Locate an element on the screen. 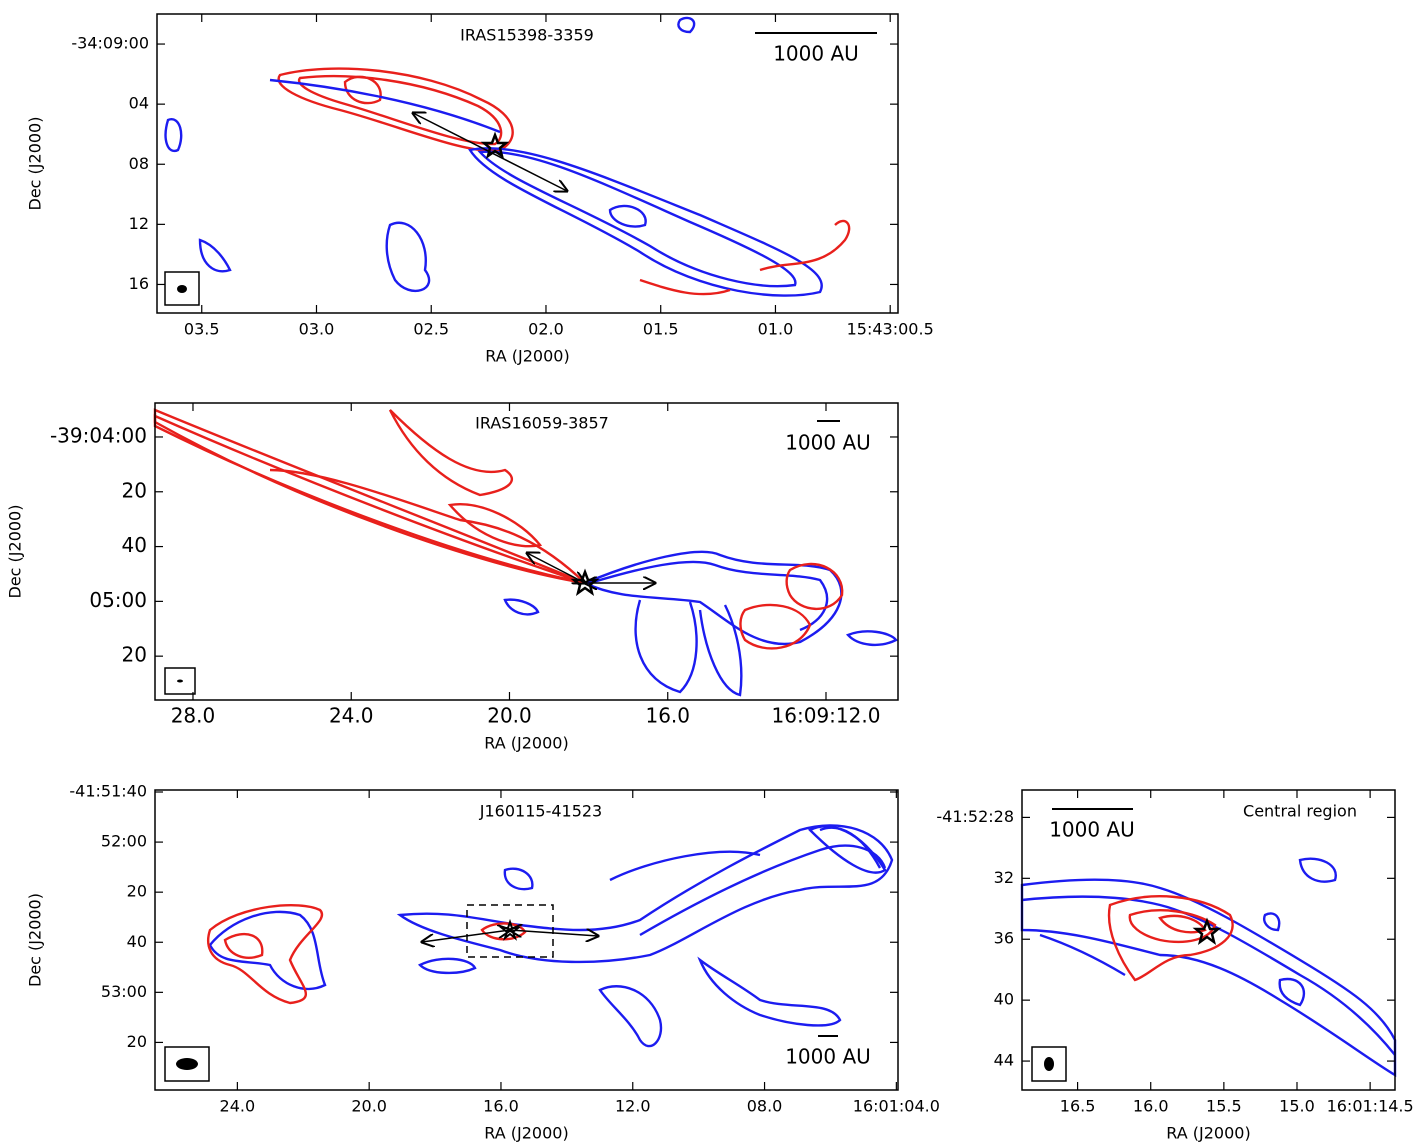 The image size is (1413, 1146). x-tick-label: 16.5 is located at coordinates (1078, 1106).